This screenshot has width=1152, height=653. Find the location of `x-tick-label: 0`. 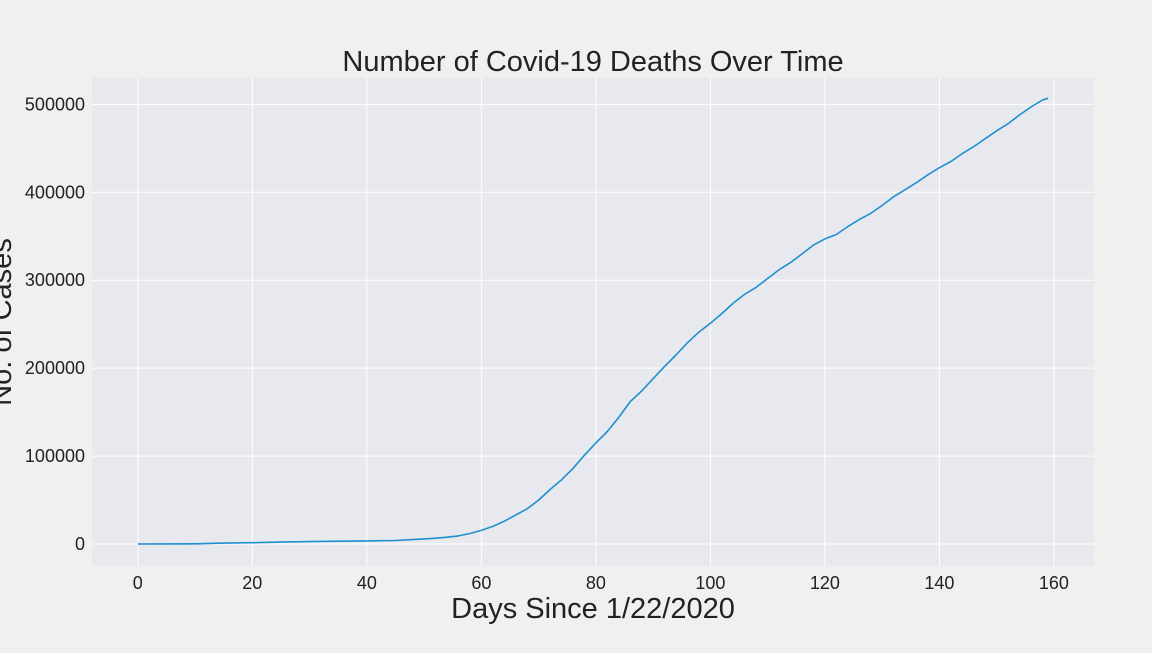

x-tick-label: 0 is located at coordinates (138, 583).